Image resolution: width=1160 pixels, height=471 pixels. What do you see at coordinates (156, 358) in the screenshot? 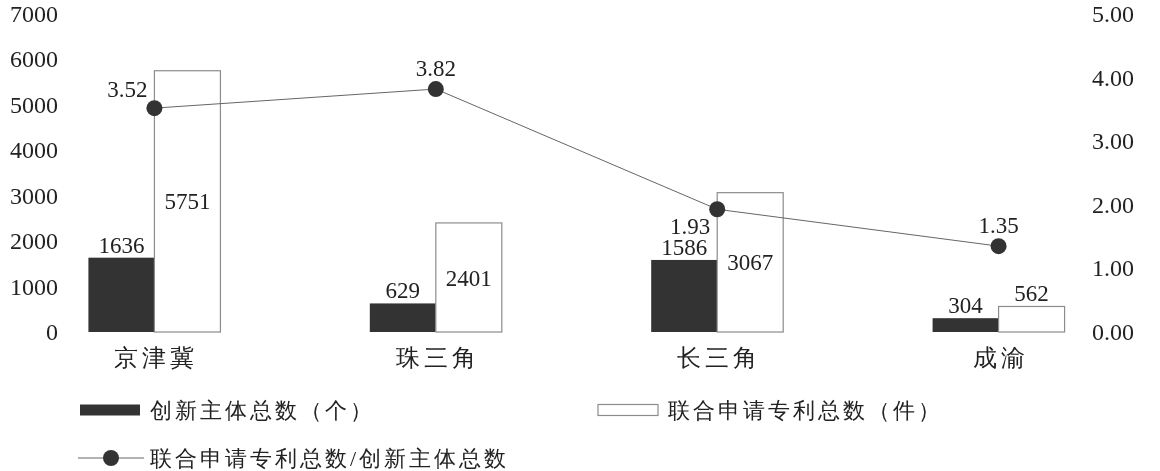
I see `x-tick-label: 京津冀` at bounding box center [156, 358].